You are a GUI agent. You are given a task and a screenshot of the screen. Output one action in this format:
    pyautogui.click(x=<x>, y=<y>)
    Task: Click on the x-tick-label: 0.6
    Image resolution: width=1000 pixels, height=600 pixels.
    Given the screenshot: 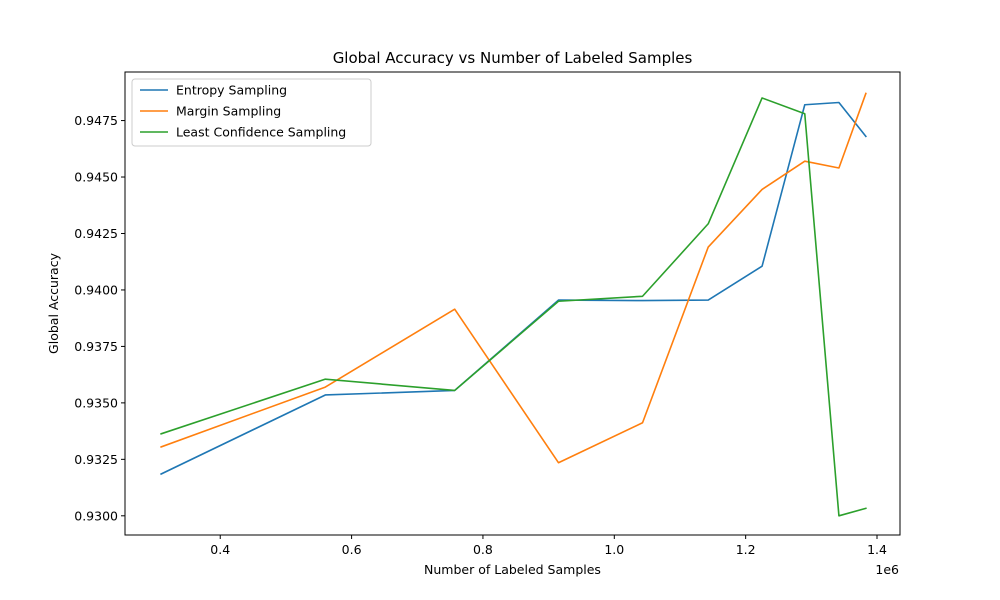 What is the action you would take?
    pyautogui.click(x=352, y=549)
    